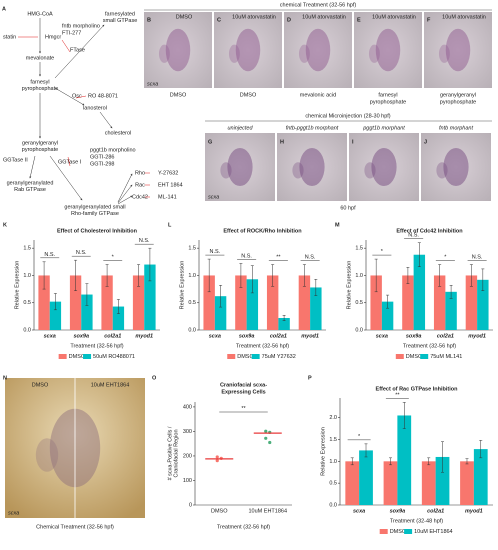 The width and height of the screenshot is (498, 550). I want to click on inhibitor-label: EHT 1864, so click(170, 185).